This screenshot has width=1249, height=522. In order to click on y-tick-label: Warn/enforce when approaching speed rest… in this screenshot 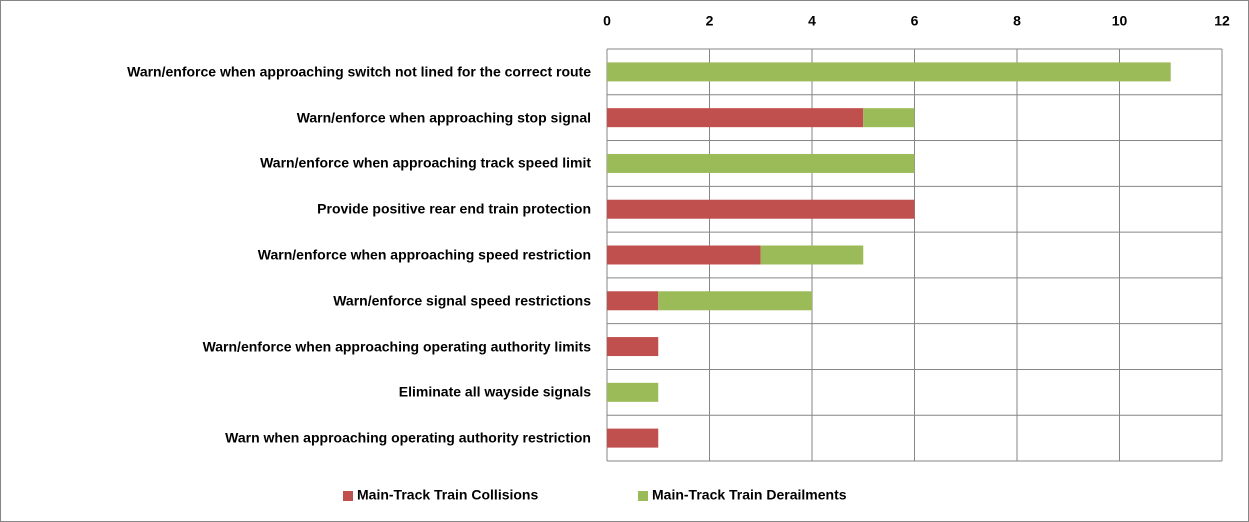, I will do `click(424, 254)`.